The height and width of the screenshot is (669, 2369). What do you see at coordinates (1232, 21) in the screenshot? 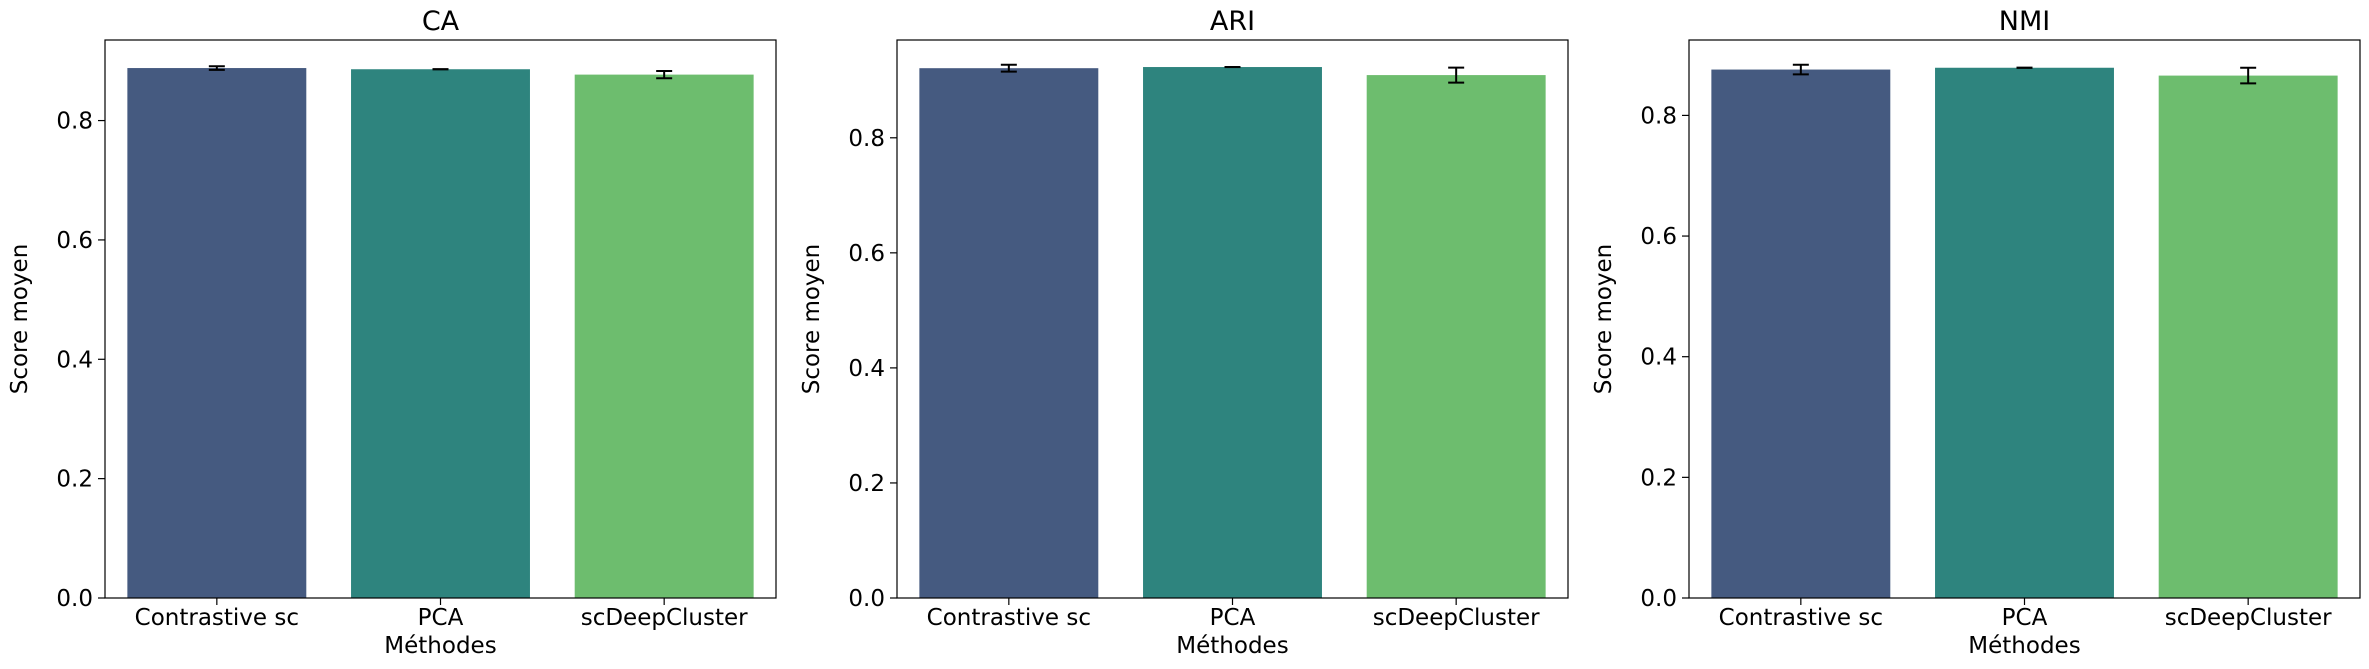
I see `chart-title: ARI` at bounding box center [1232, 21].